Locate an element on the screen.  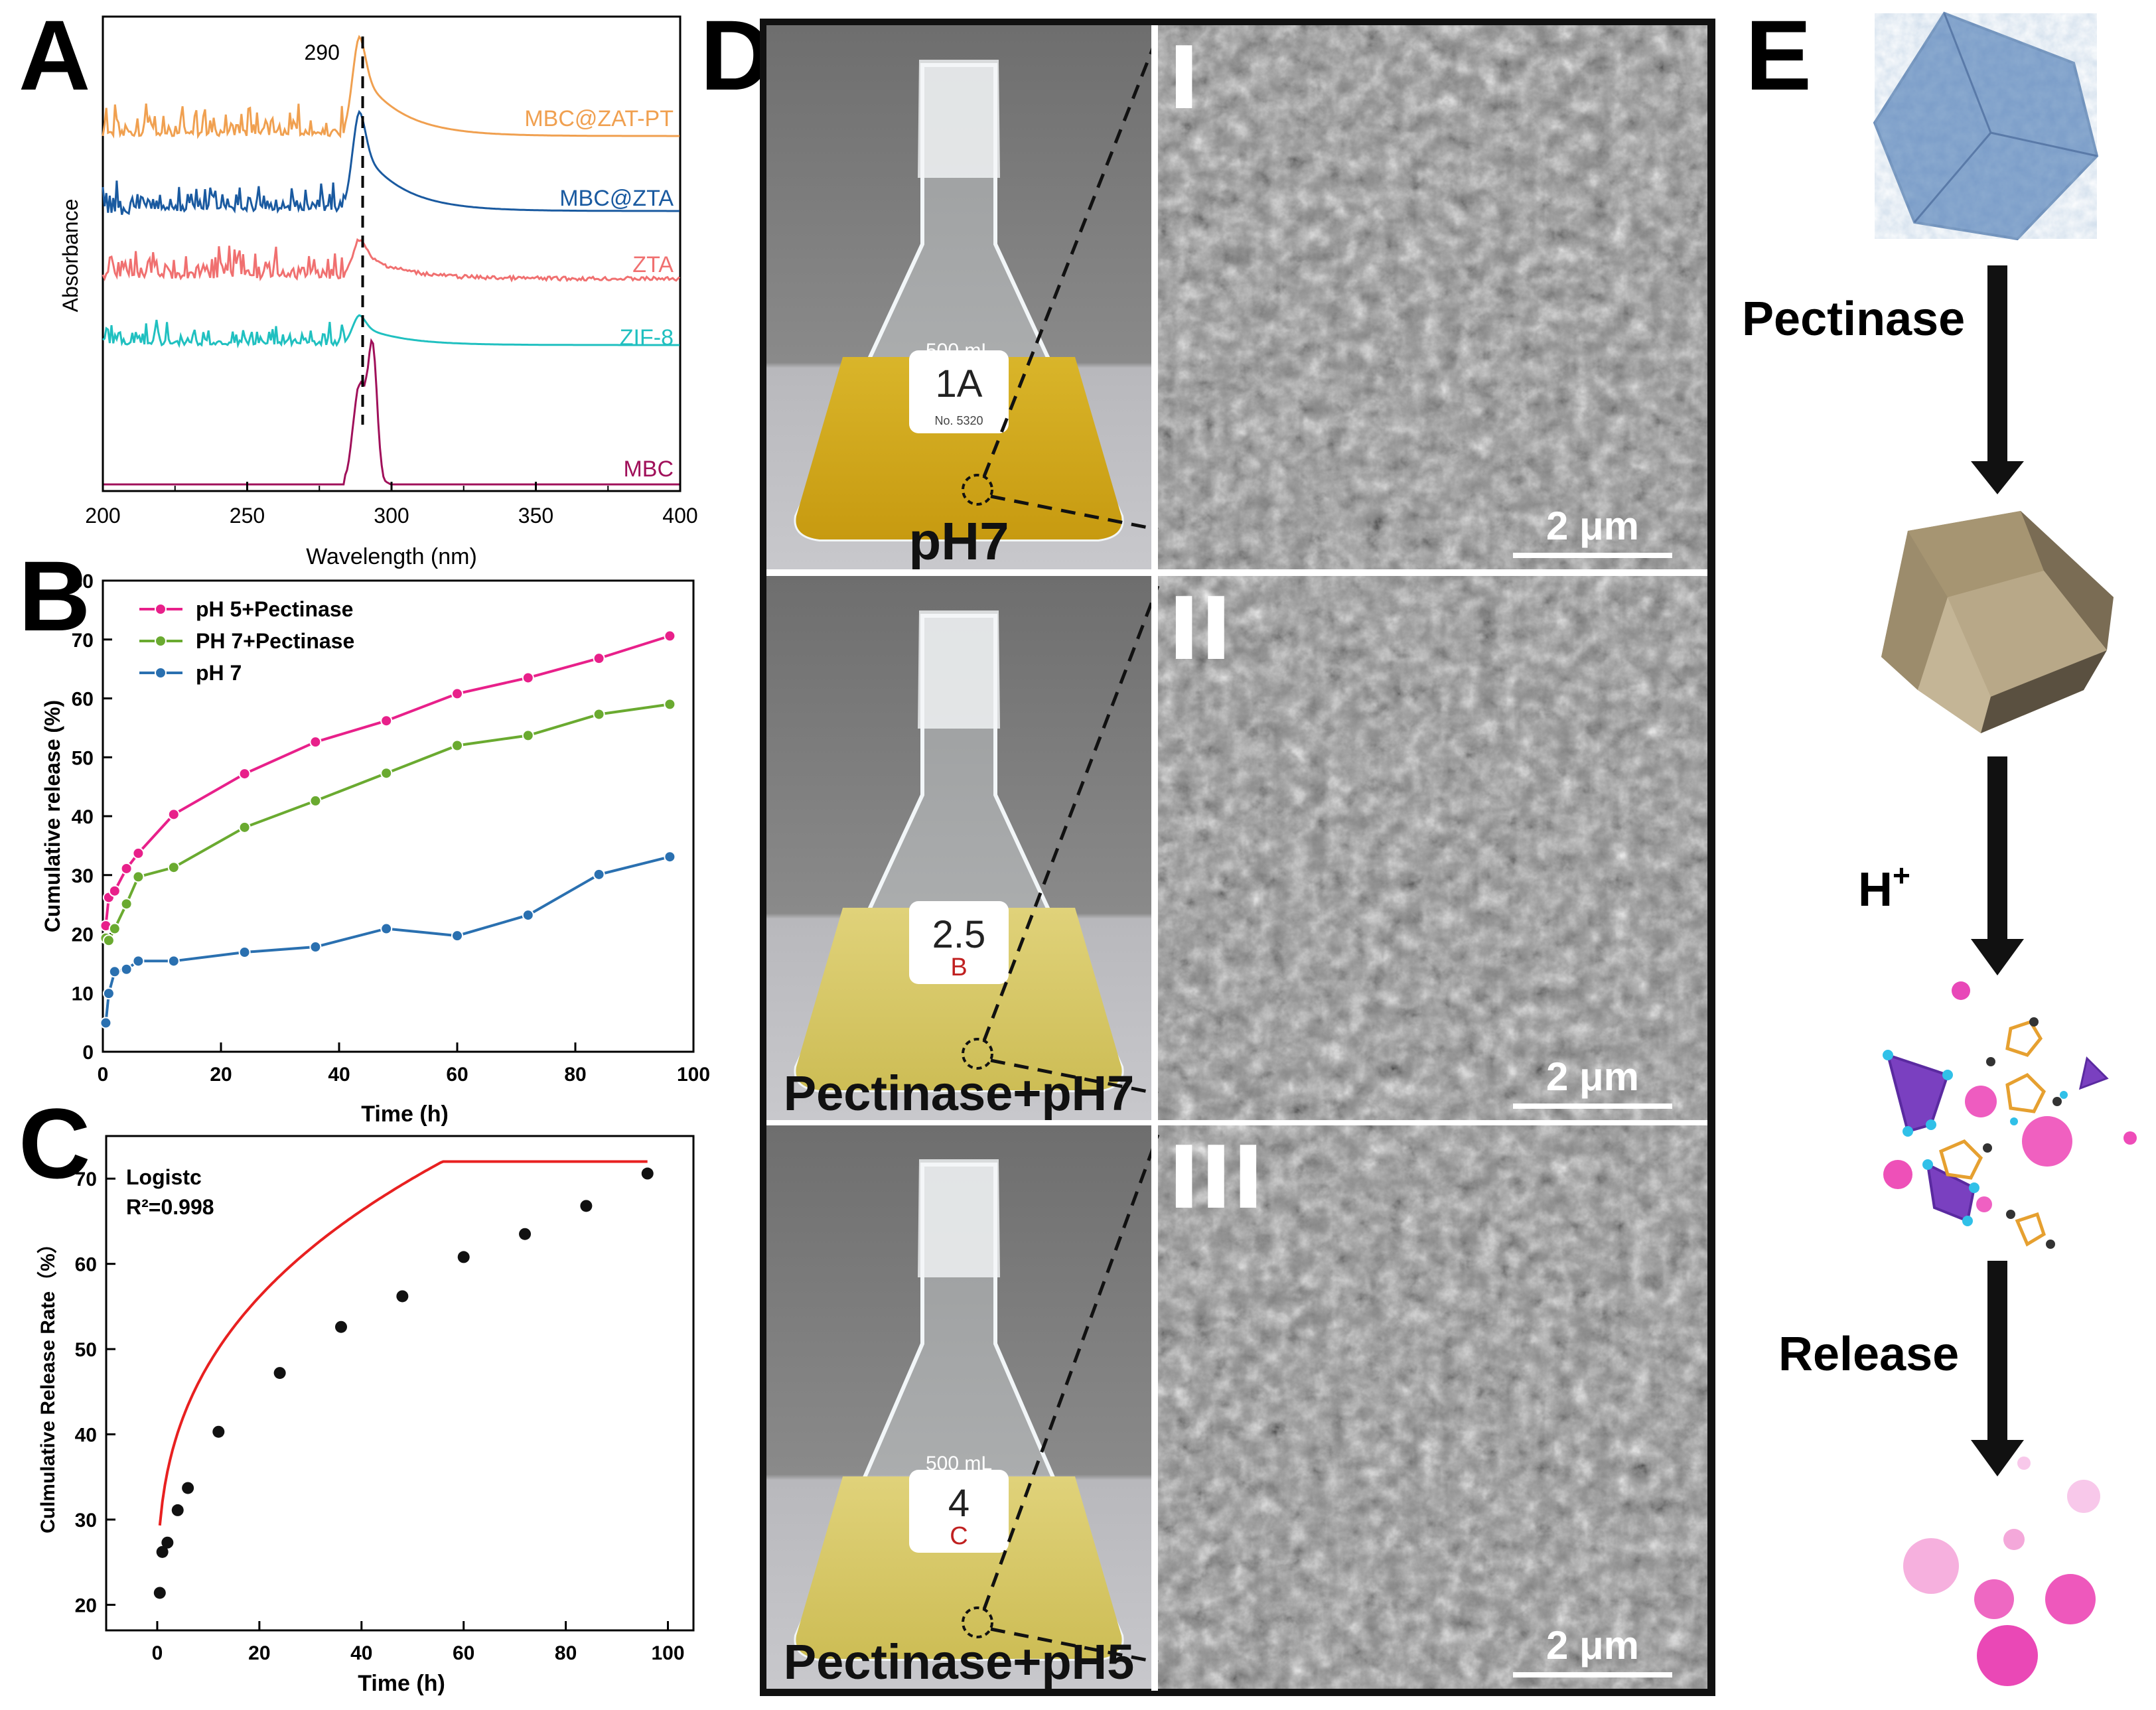
panel-c-ylabel: Culmulative Release Rate（%） is located at coordinates (47, 1383).